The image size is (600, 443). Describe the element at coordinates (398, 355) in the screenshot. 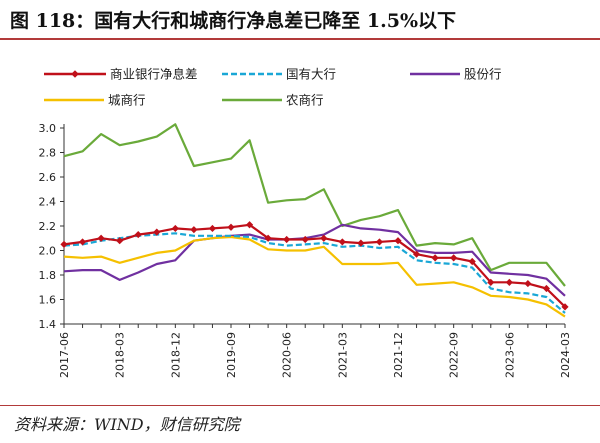

I see `x-tick-label: 2021-12` at that location.